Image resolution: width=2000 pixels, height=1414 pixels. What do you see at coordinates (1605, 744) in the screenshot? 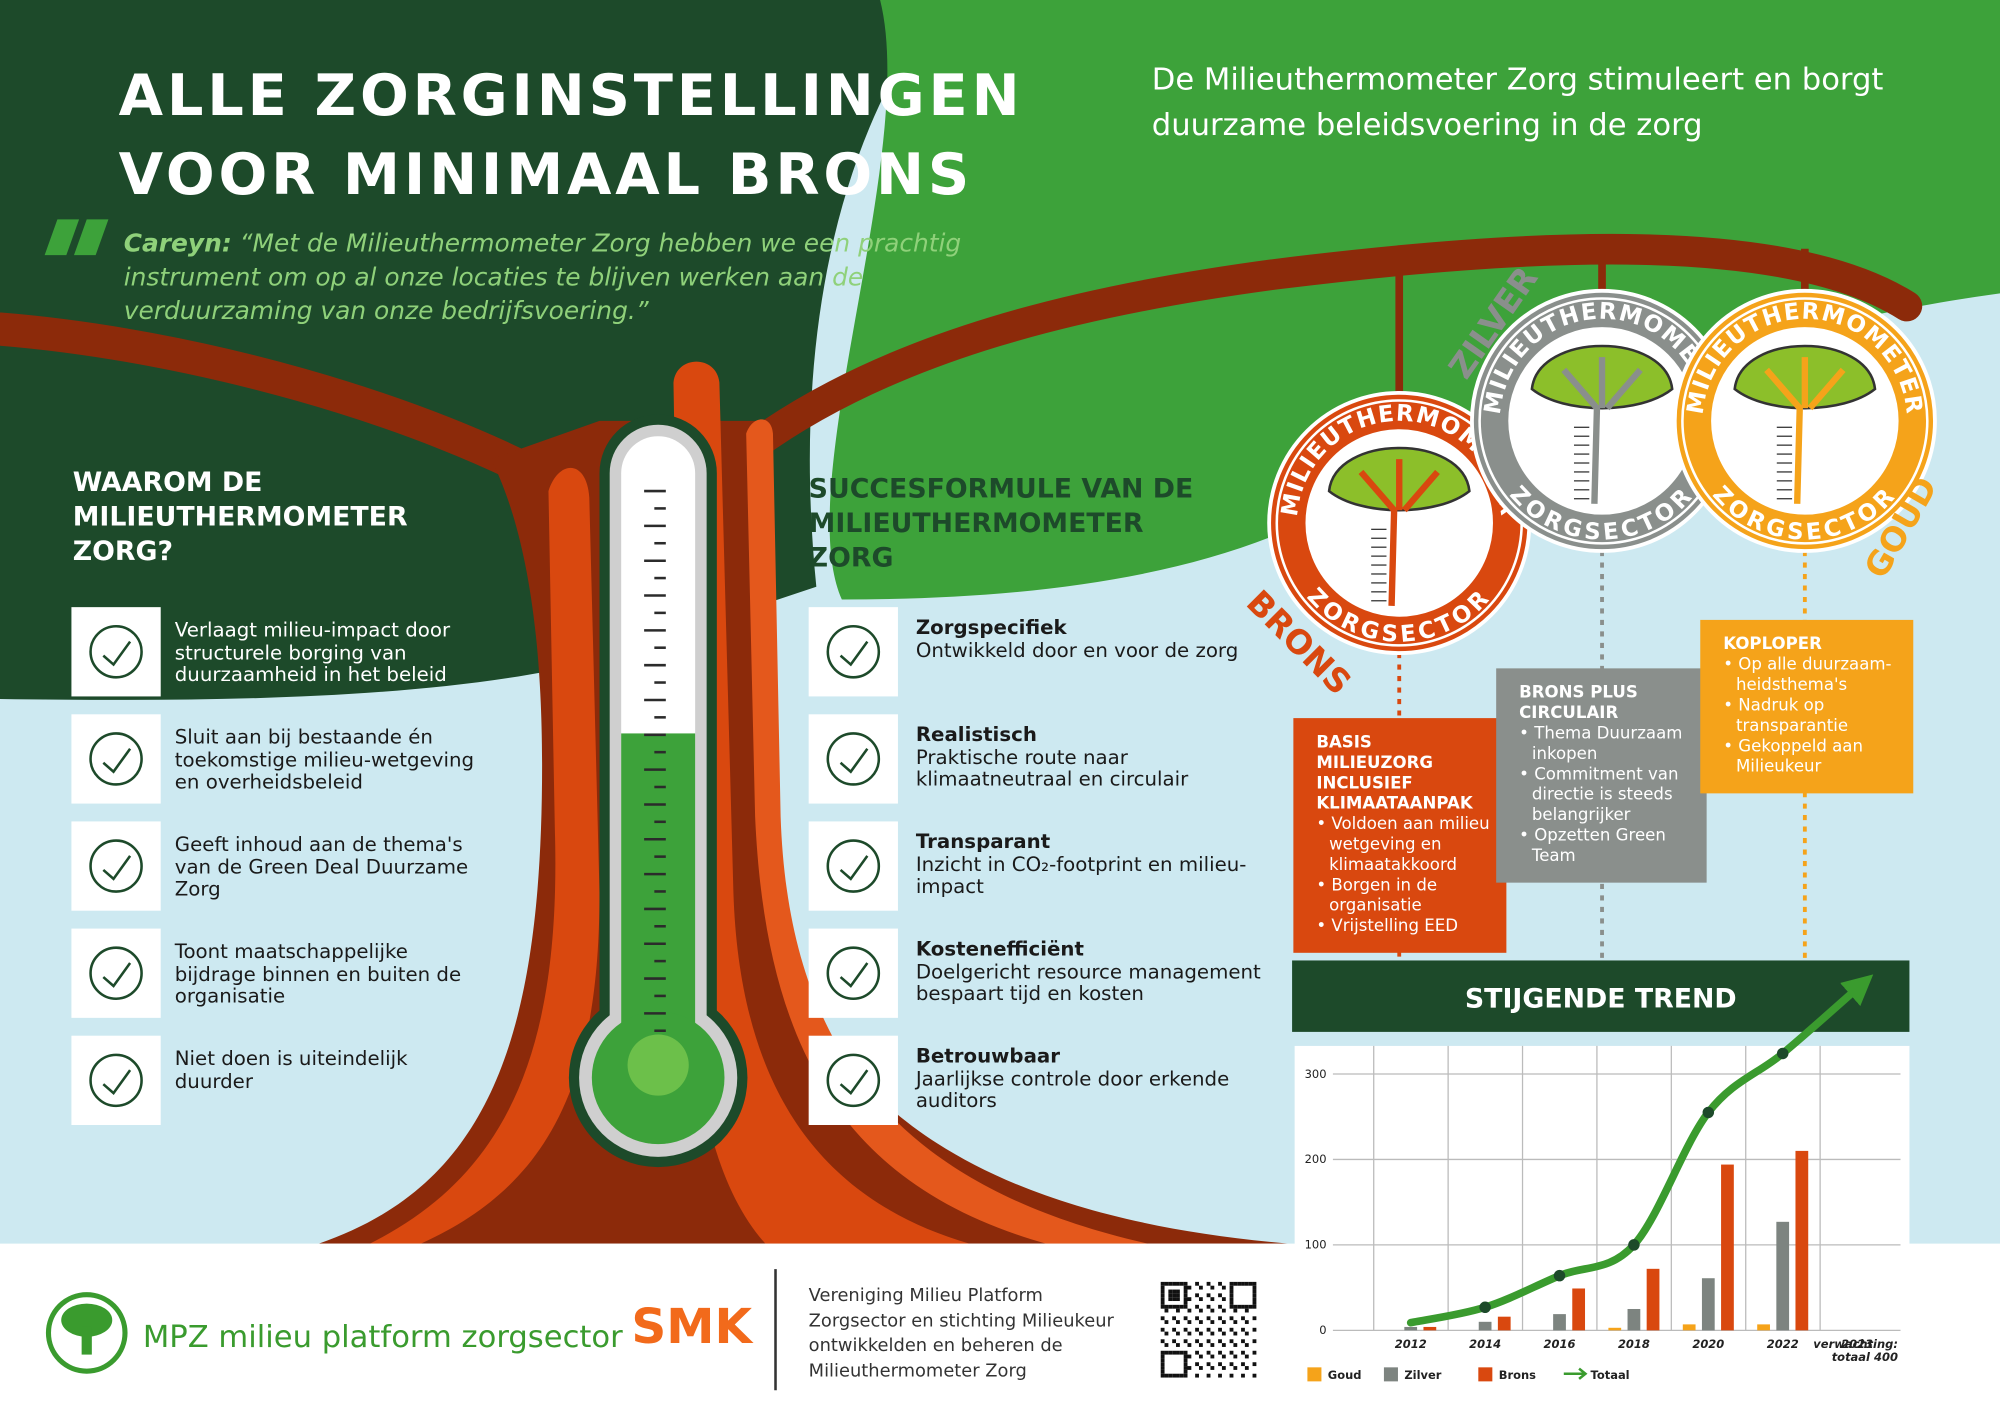
I see `level-point: Thema Duurzaam inkopen` at bounding box center [1605, 744].